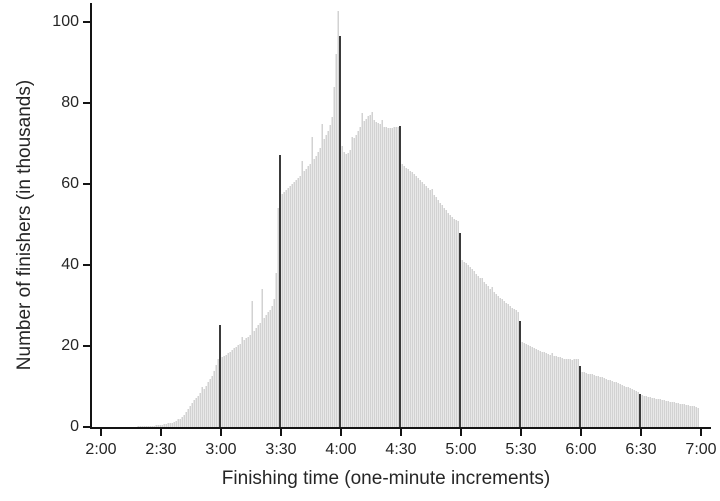 This screenshot has width=720, height=501. I want to click on y-axis-title: Number of finishers (in thousands), so click(24, 225).